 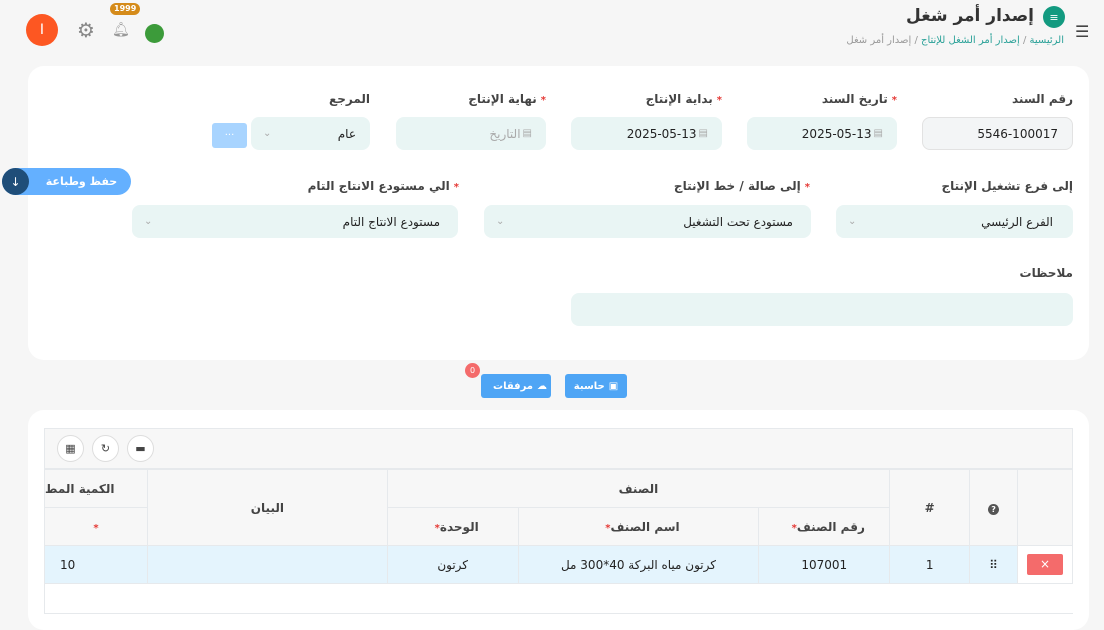 What do you see at coordinates (349, 99) in the screenshot?
I see `reference-label: المرجع` at bounding box center [349, 99].